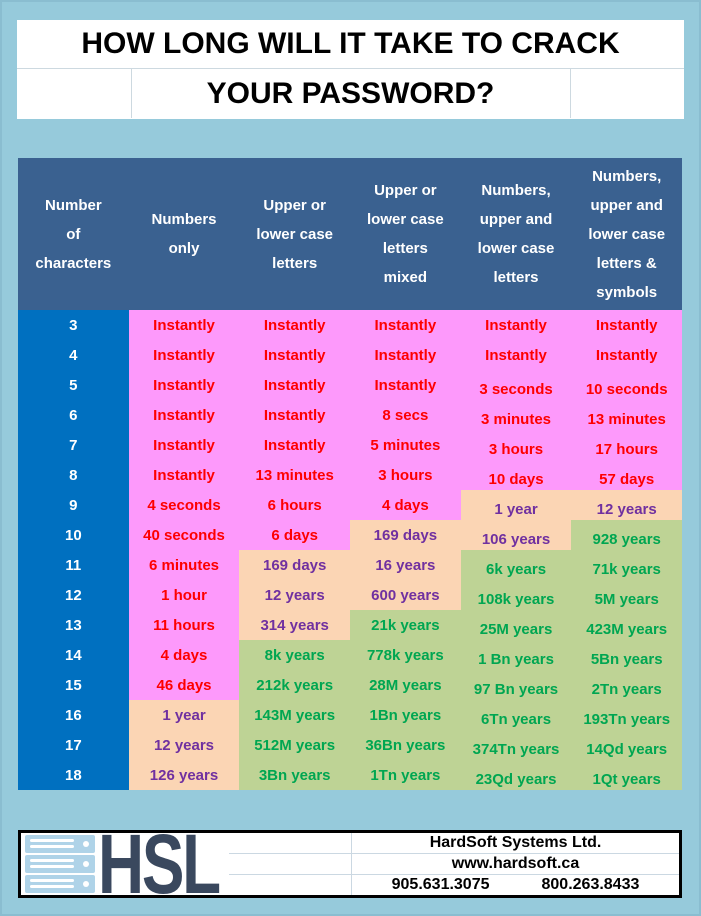  What do you see at coordinates (159, 864) in the screenshot?
I see `hsl-logo: HSL` at bounding box center [159, 864].